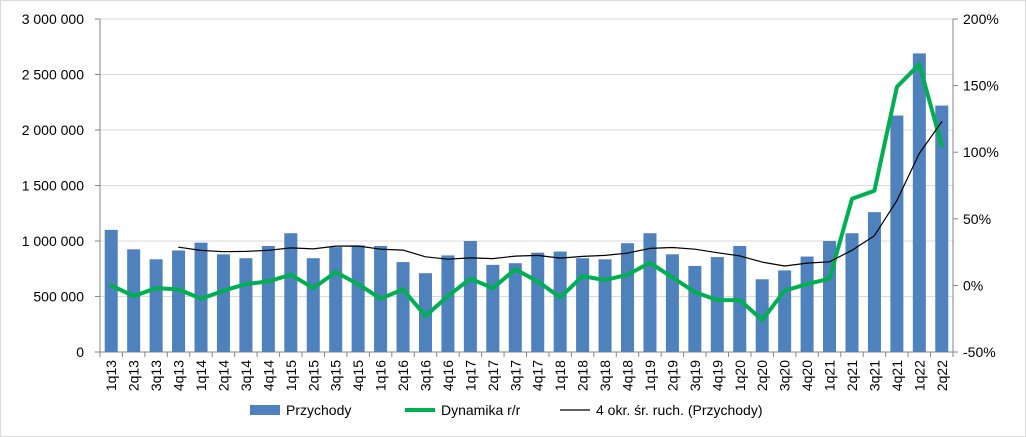  Describe the element at coordinates (981, 86) in the screenshot. I see `y-right-tick-label: 150%` at that location.